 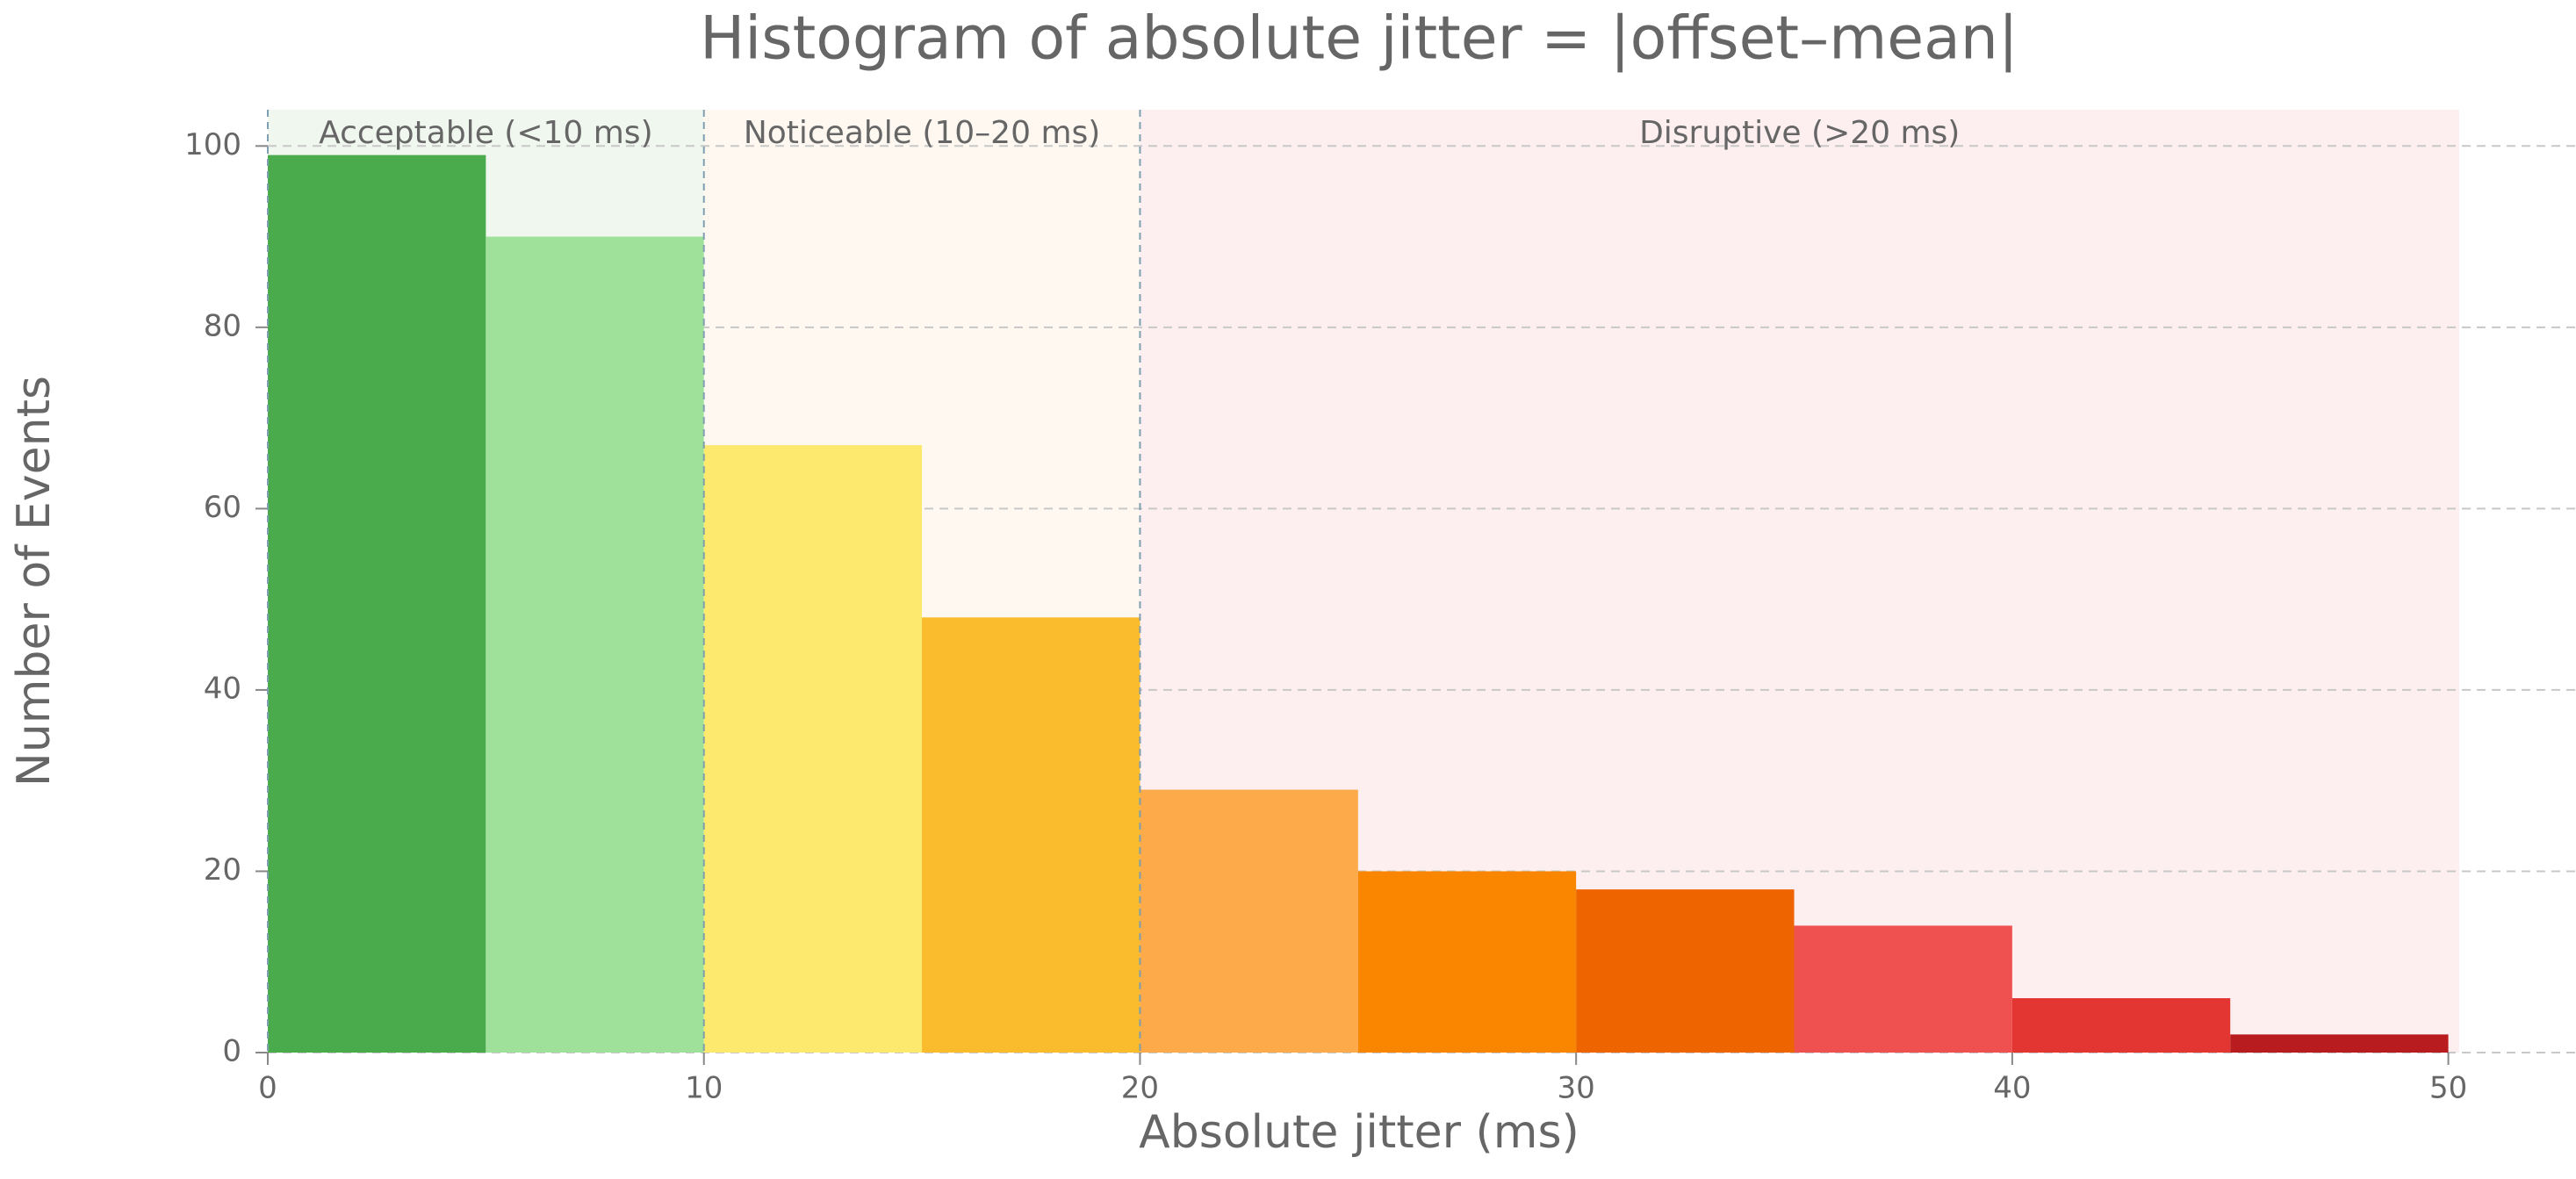 What do you see at coordinates (704, 1088) in the screenshot?
I see `x-tick-label: 10` at bounding box center [704, 1088].